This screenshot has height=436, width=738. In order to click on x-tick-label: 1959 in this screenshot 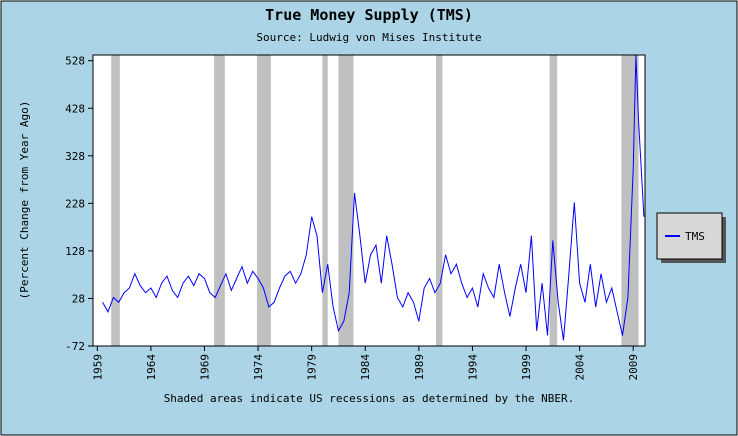, I will do `click(97, 367)`.